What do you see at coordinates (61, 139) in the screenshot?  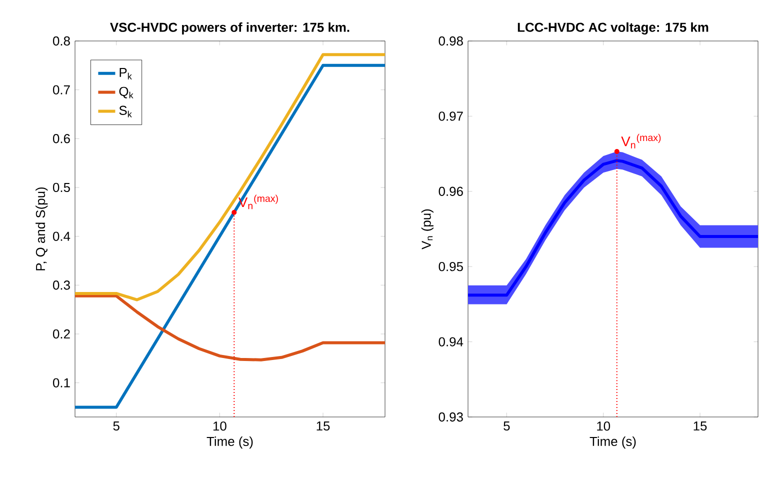 I see `y-tick-label: 0.6` at bounding box center [61, 139].